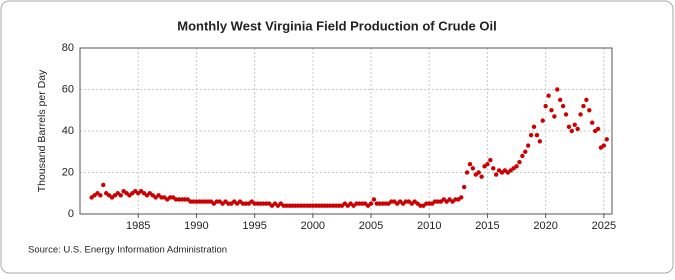 The height and width of the screenshot is (280, 675). I want to click on y-axis-label: Thousand Barrels per Day, so click(42, 130).